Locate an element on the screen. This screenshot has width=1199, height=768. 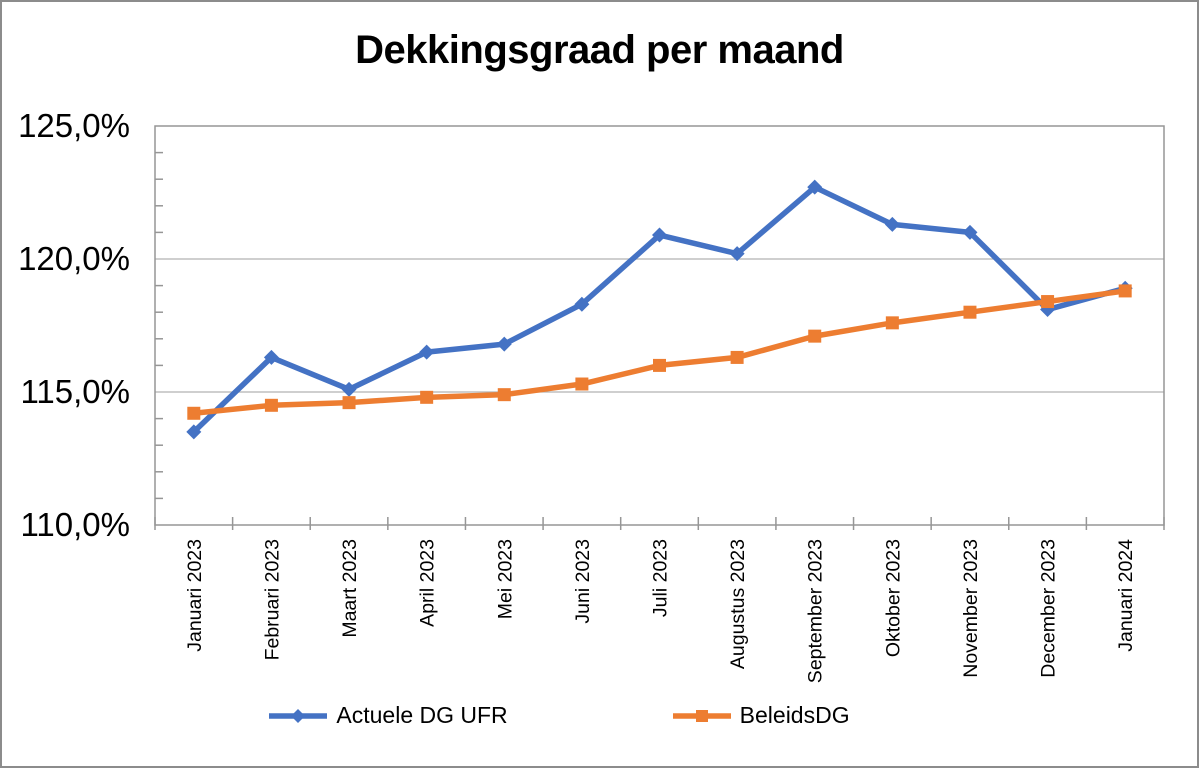
y-axis-label: 120,0% is located at coordinates (74, 258).